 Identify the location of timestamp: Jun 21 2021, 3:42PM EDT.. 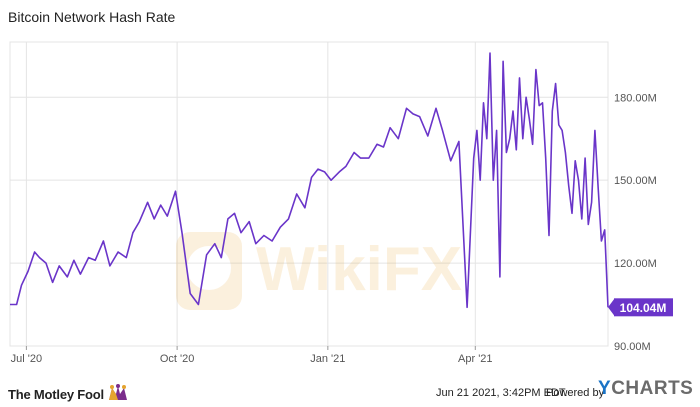
(502, 393).